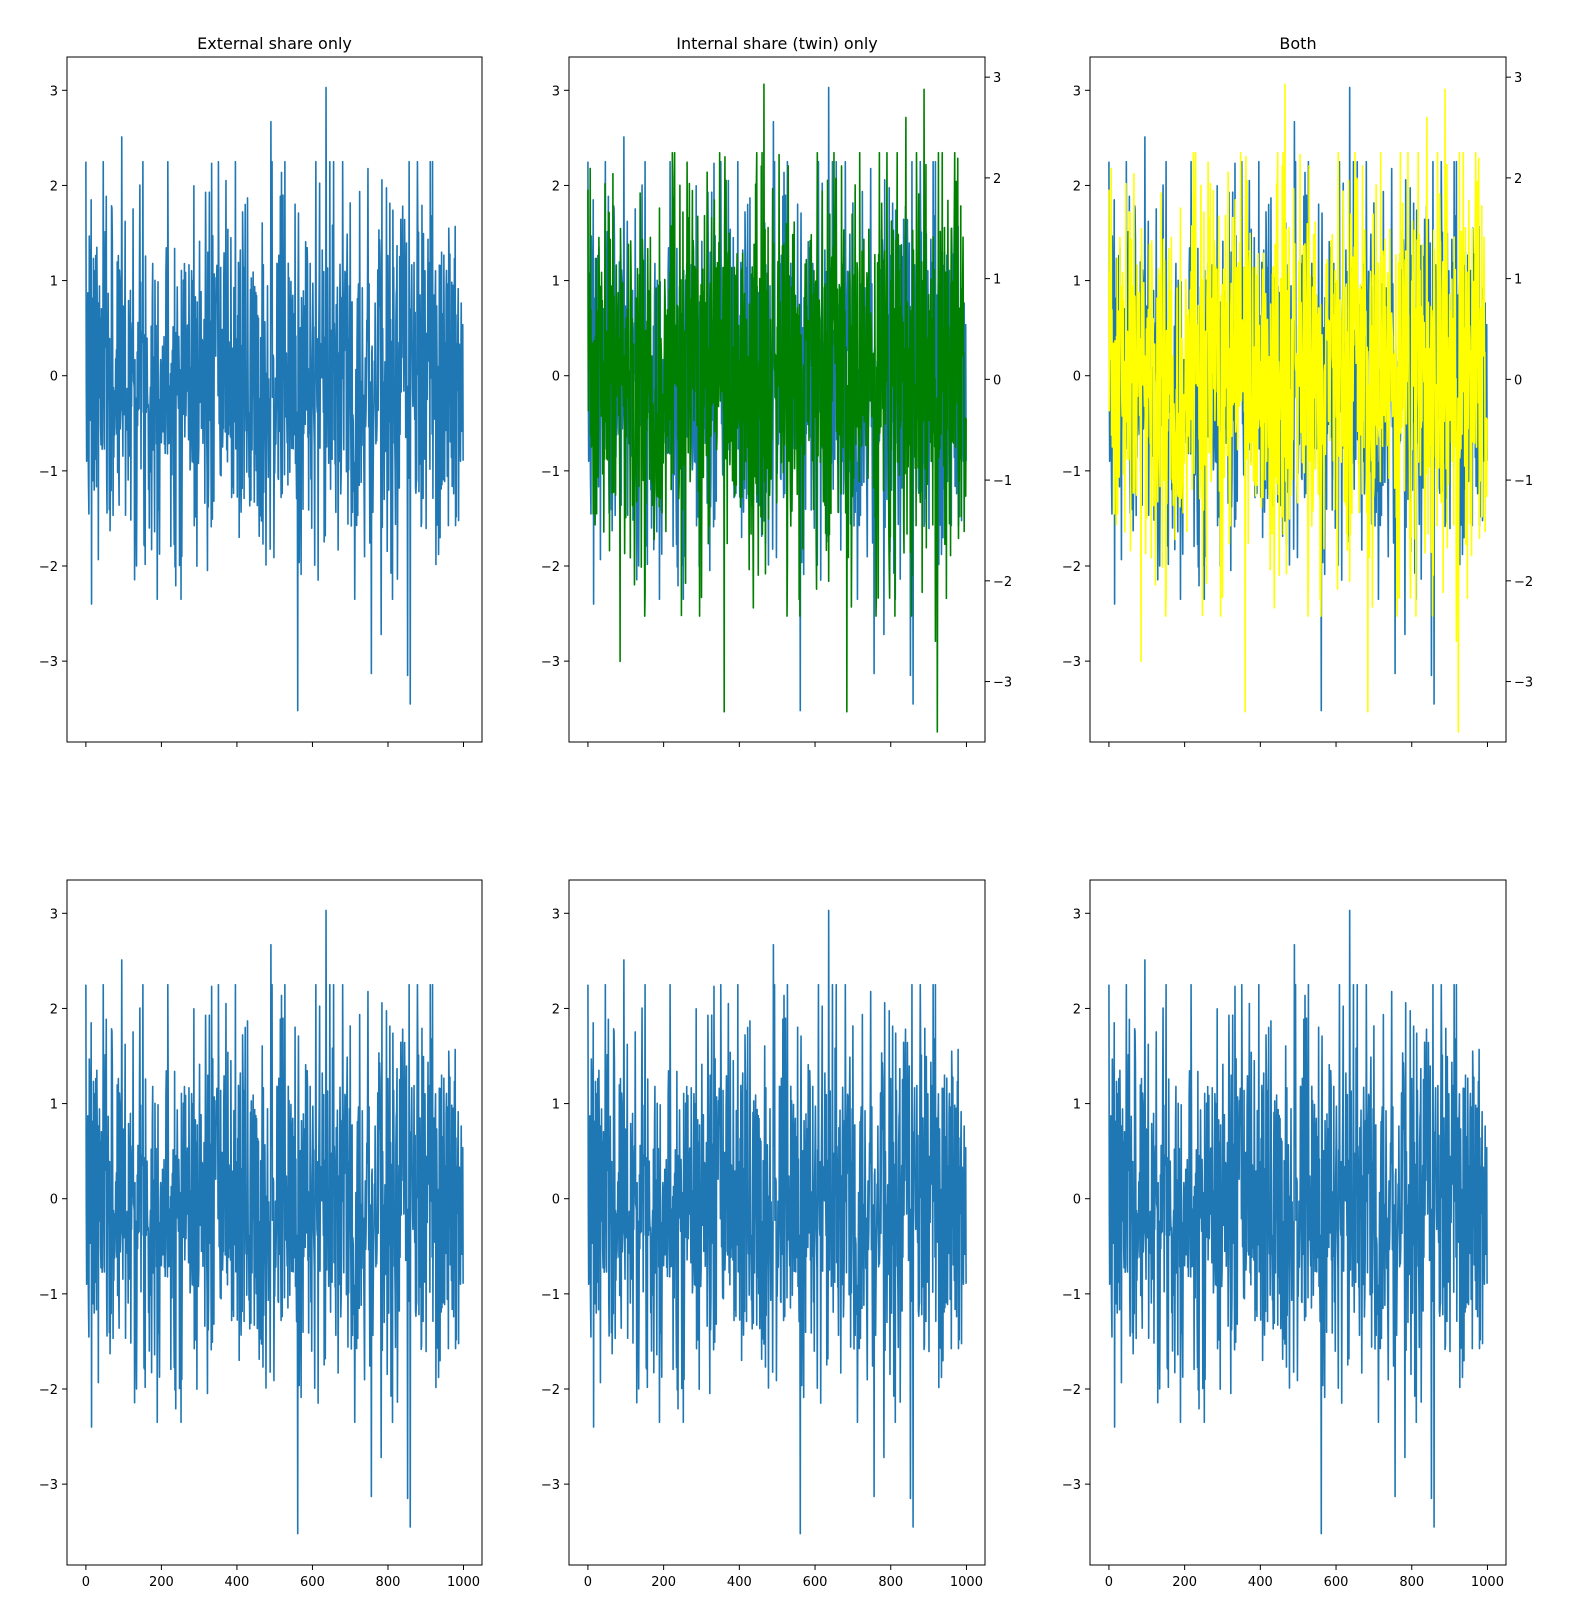 This screenshot has width=1574, height=1615. Describe the element at coordinates (777, 43) in the screenshot. I see `chart-title: Internal share (twin) only` at that location.